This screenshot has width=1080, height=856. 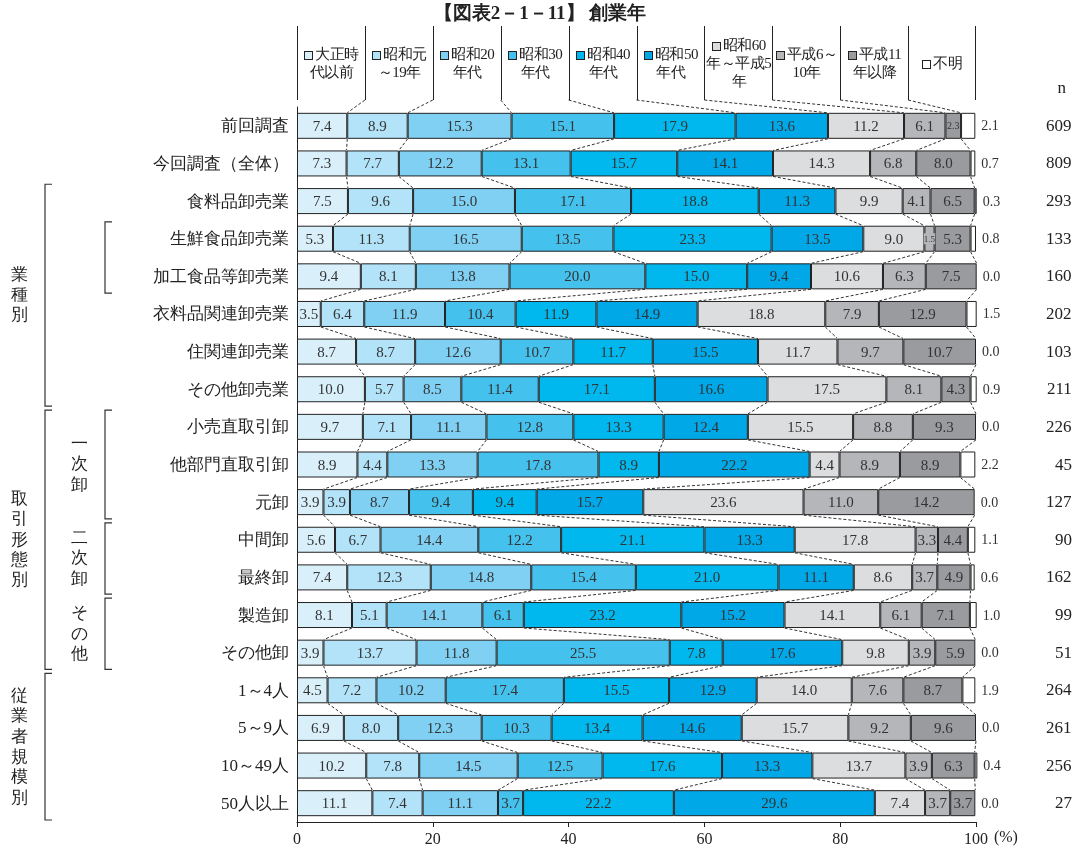 What do you see at coordinates (976, 838) in the screenshot?
I see `x-tick-label: 100` at bounding box center [976, 838].